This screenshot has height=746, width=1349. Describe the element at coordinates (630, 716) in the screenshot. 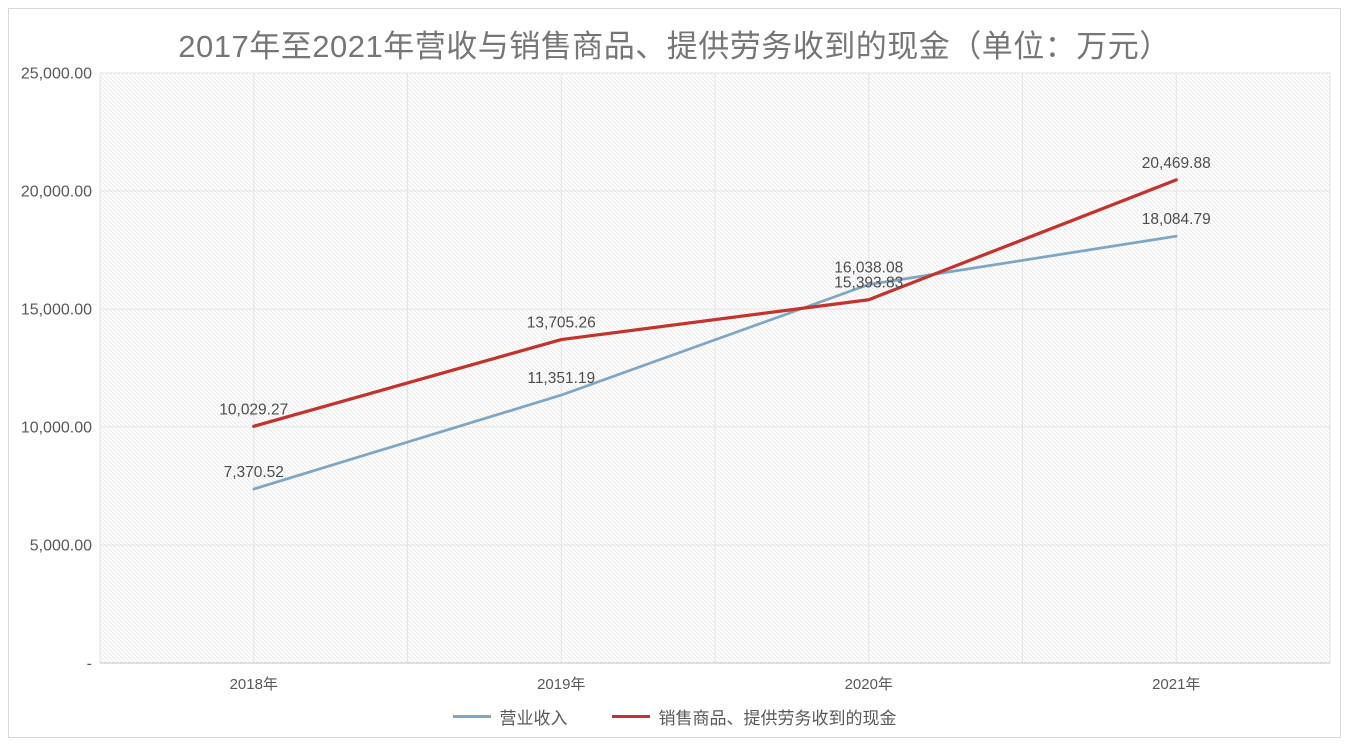

I see `cash-received-line-swatch` at that location.